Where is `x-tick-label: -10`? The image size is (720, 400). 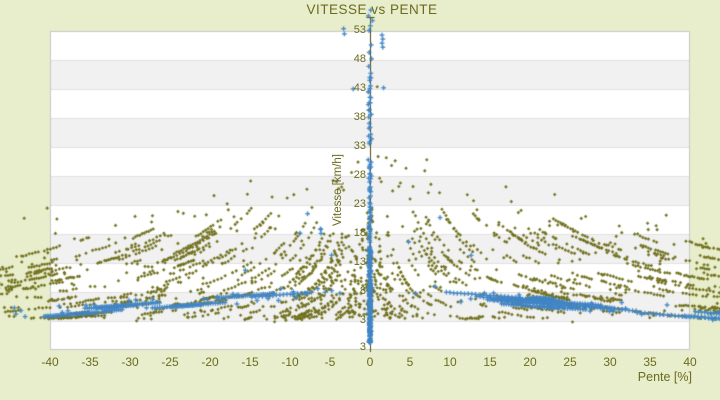
x-tick-label: -10 is located at coordinates (290, 362).